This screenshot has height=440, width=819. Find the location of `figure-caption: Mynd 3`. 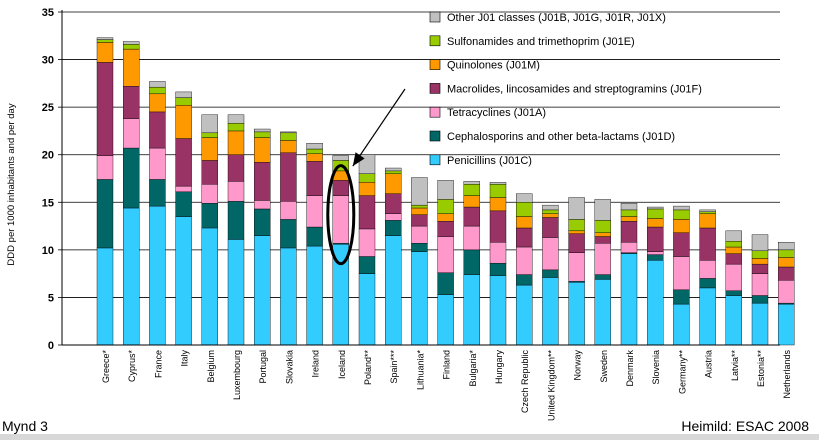

figure-caption: Mynd 3 is located at coordinates (25, 426).